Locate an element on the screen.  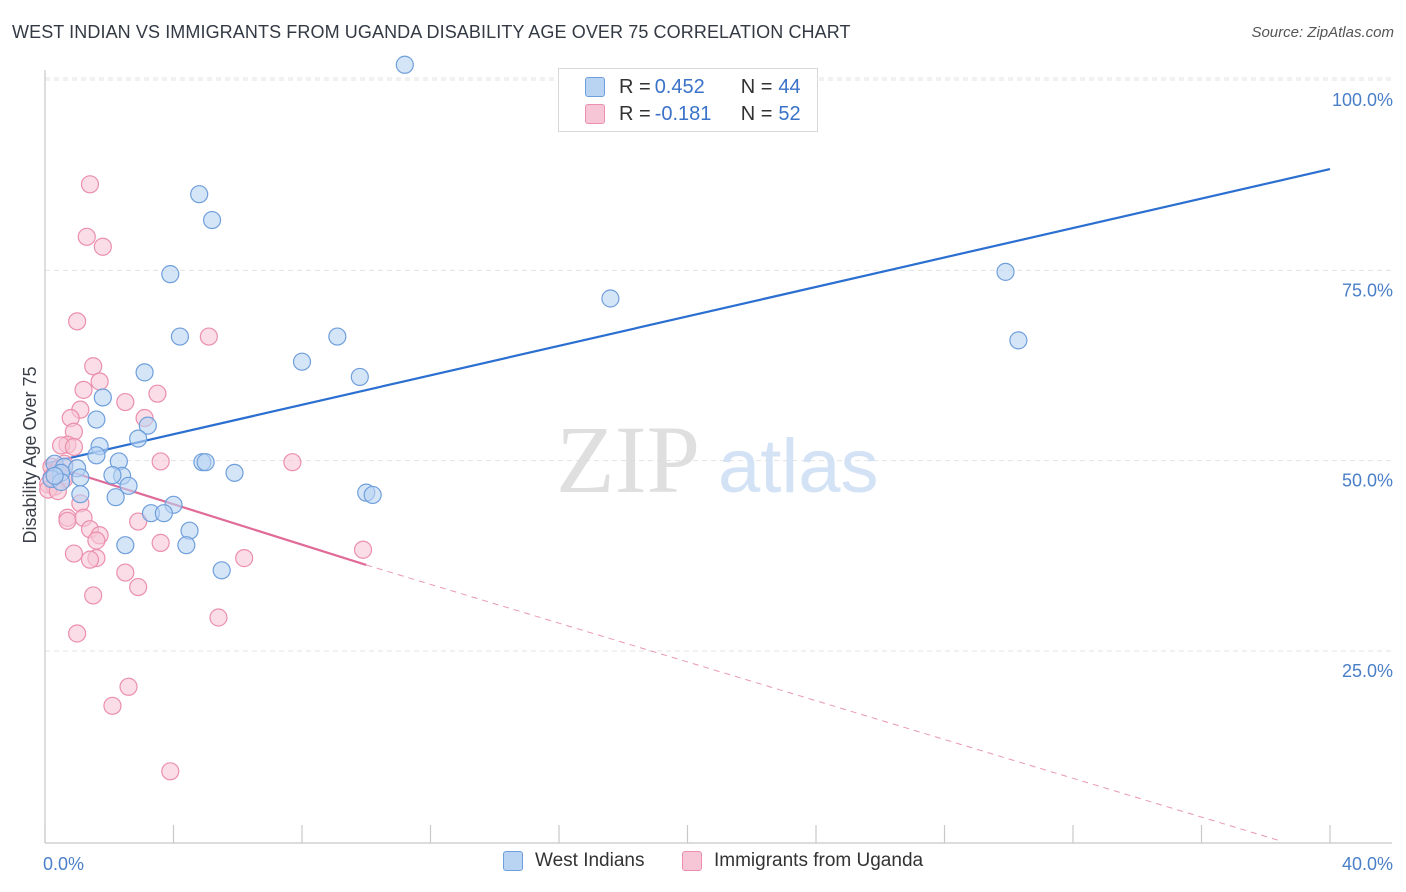
legend-label-west-indians: West Indians is located at coordinates (590, 860).